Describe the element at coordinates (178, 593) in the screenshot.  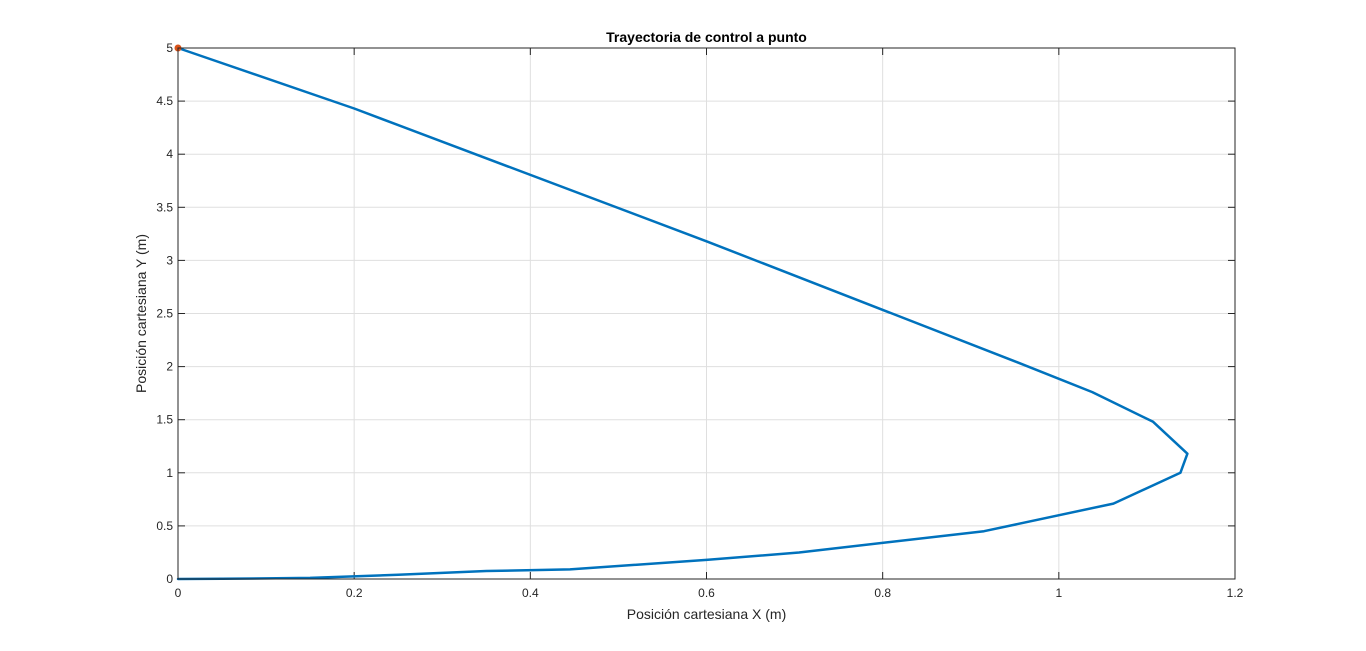
I see `x-tick-label: 0` at that location.